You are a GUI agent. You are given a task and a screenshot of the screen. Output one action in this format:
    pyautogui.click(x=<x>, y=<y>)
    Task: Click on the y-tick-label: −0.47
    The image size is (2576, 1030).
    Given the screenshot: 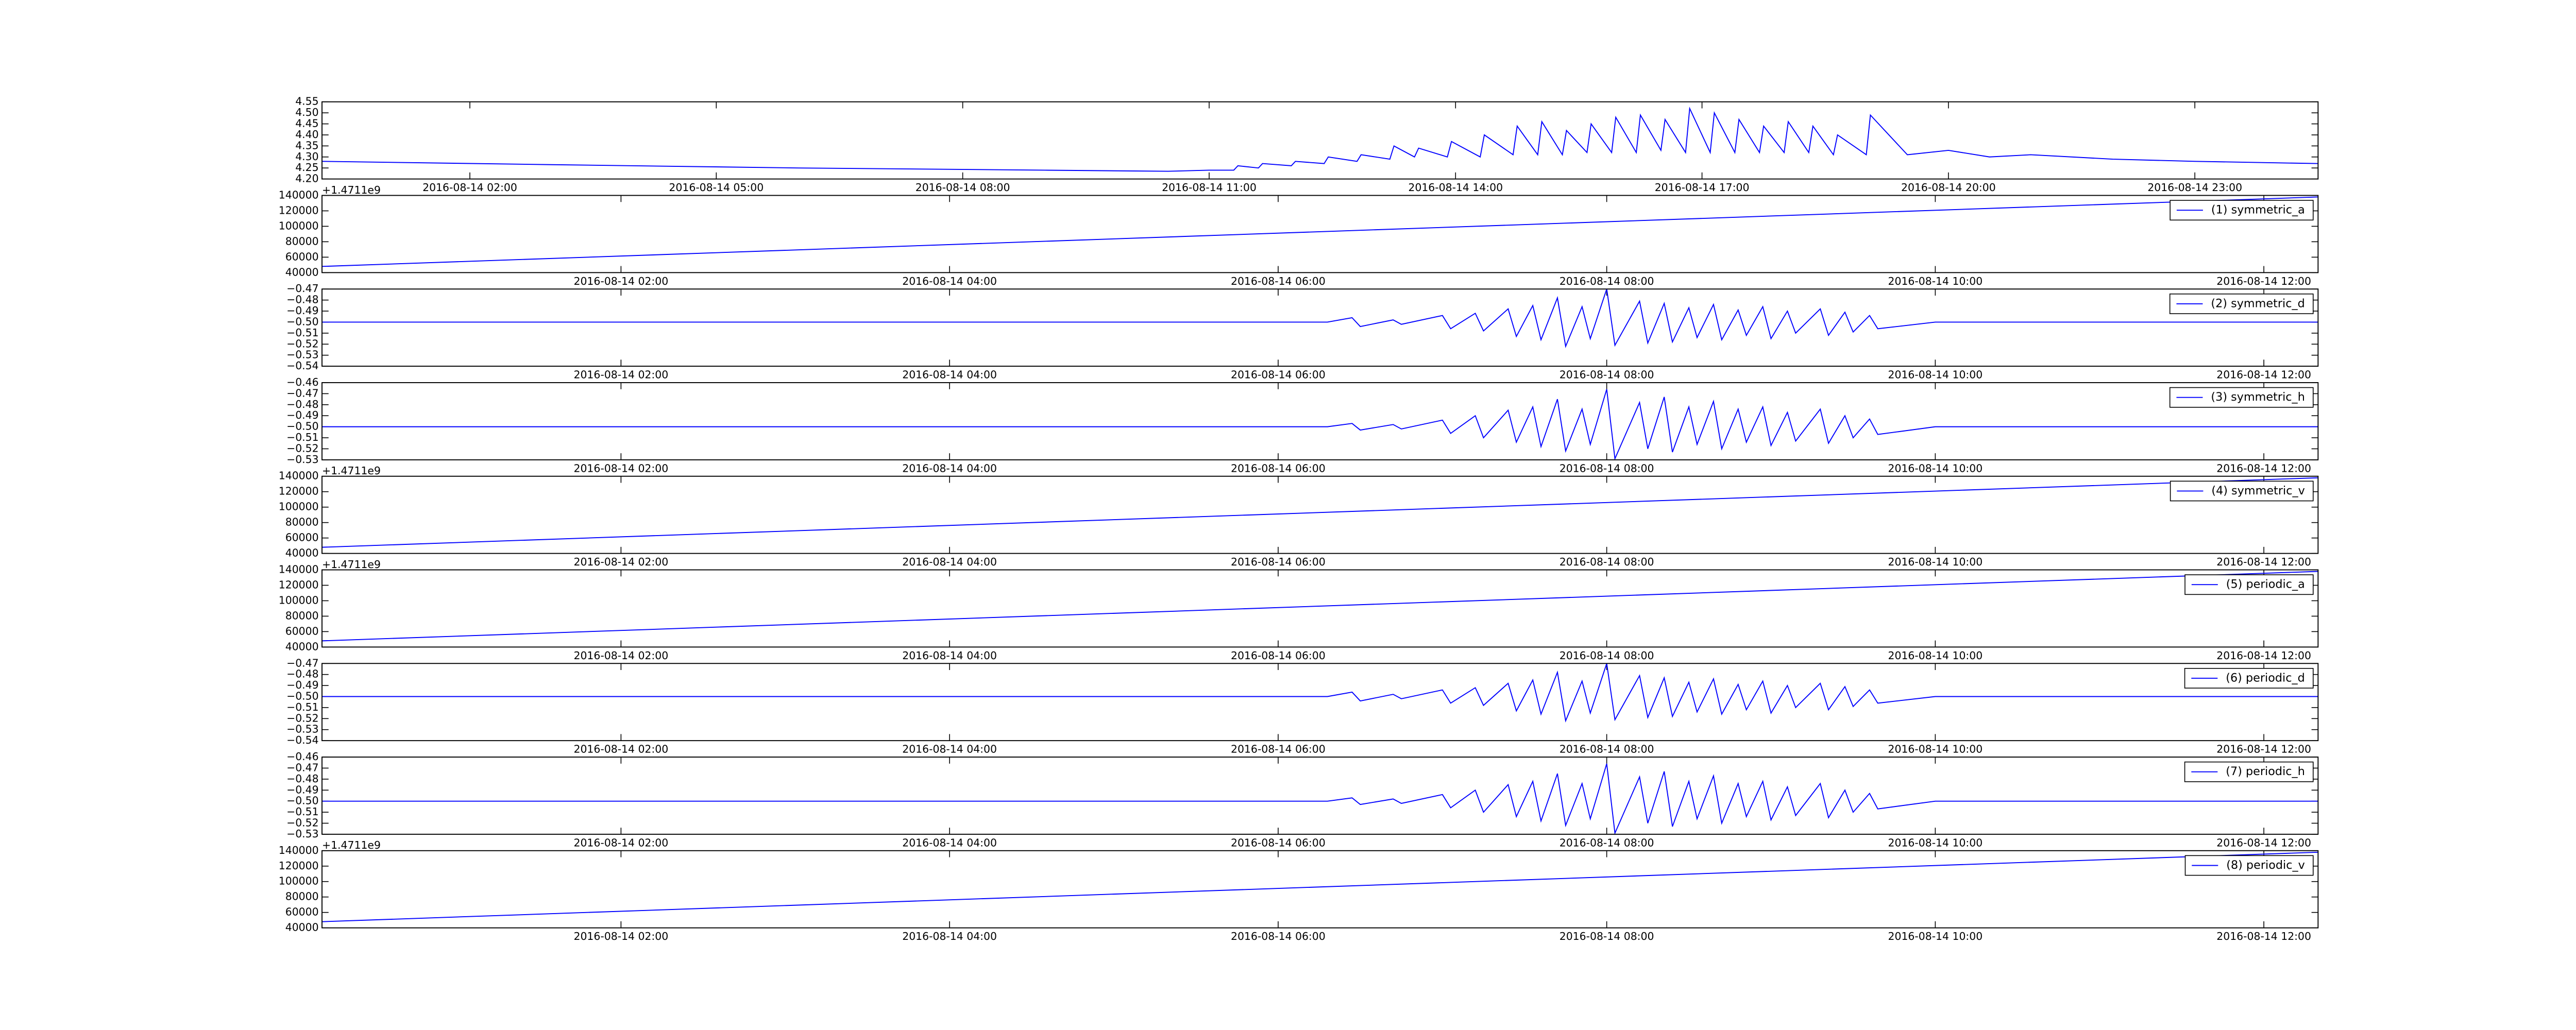 What is the action you would take?
    pyautogui.click(x=302, y=767)
    